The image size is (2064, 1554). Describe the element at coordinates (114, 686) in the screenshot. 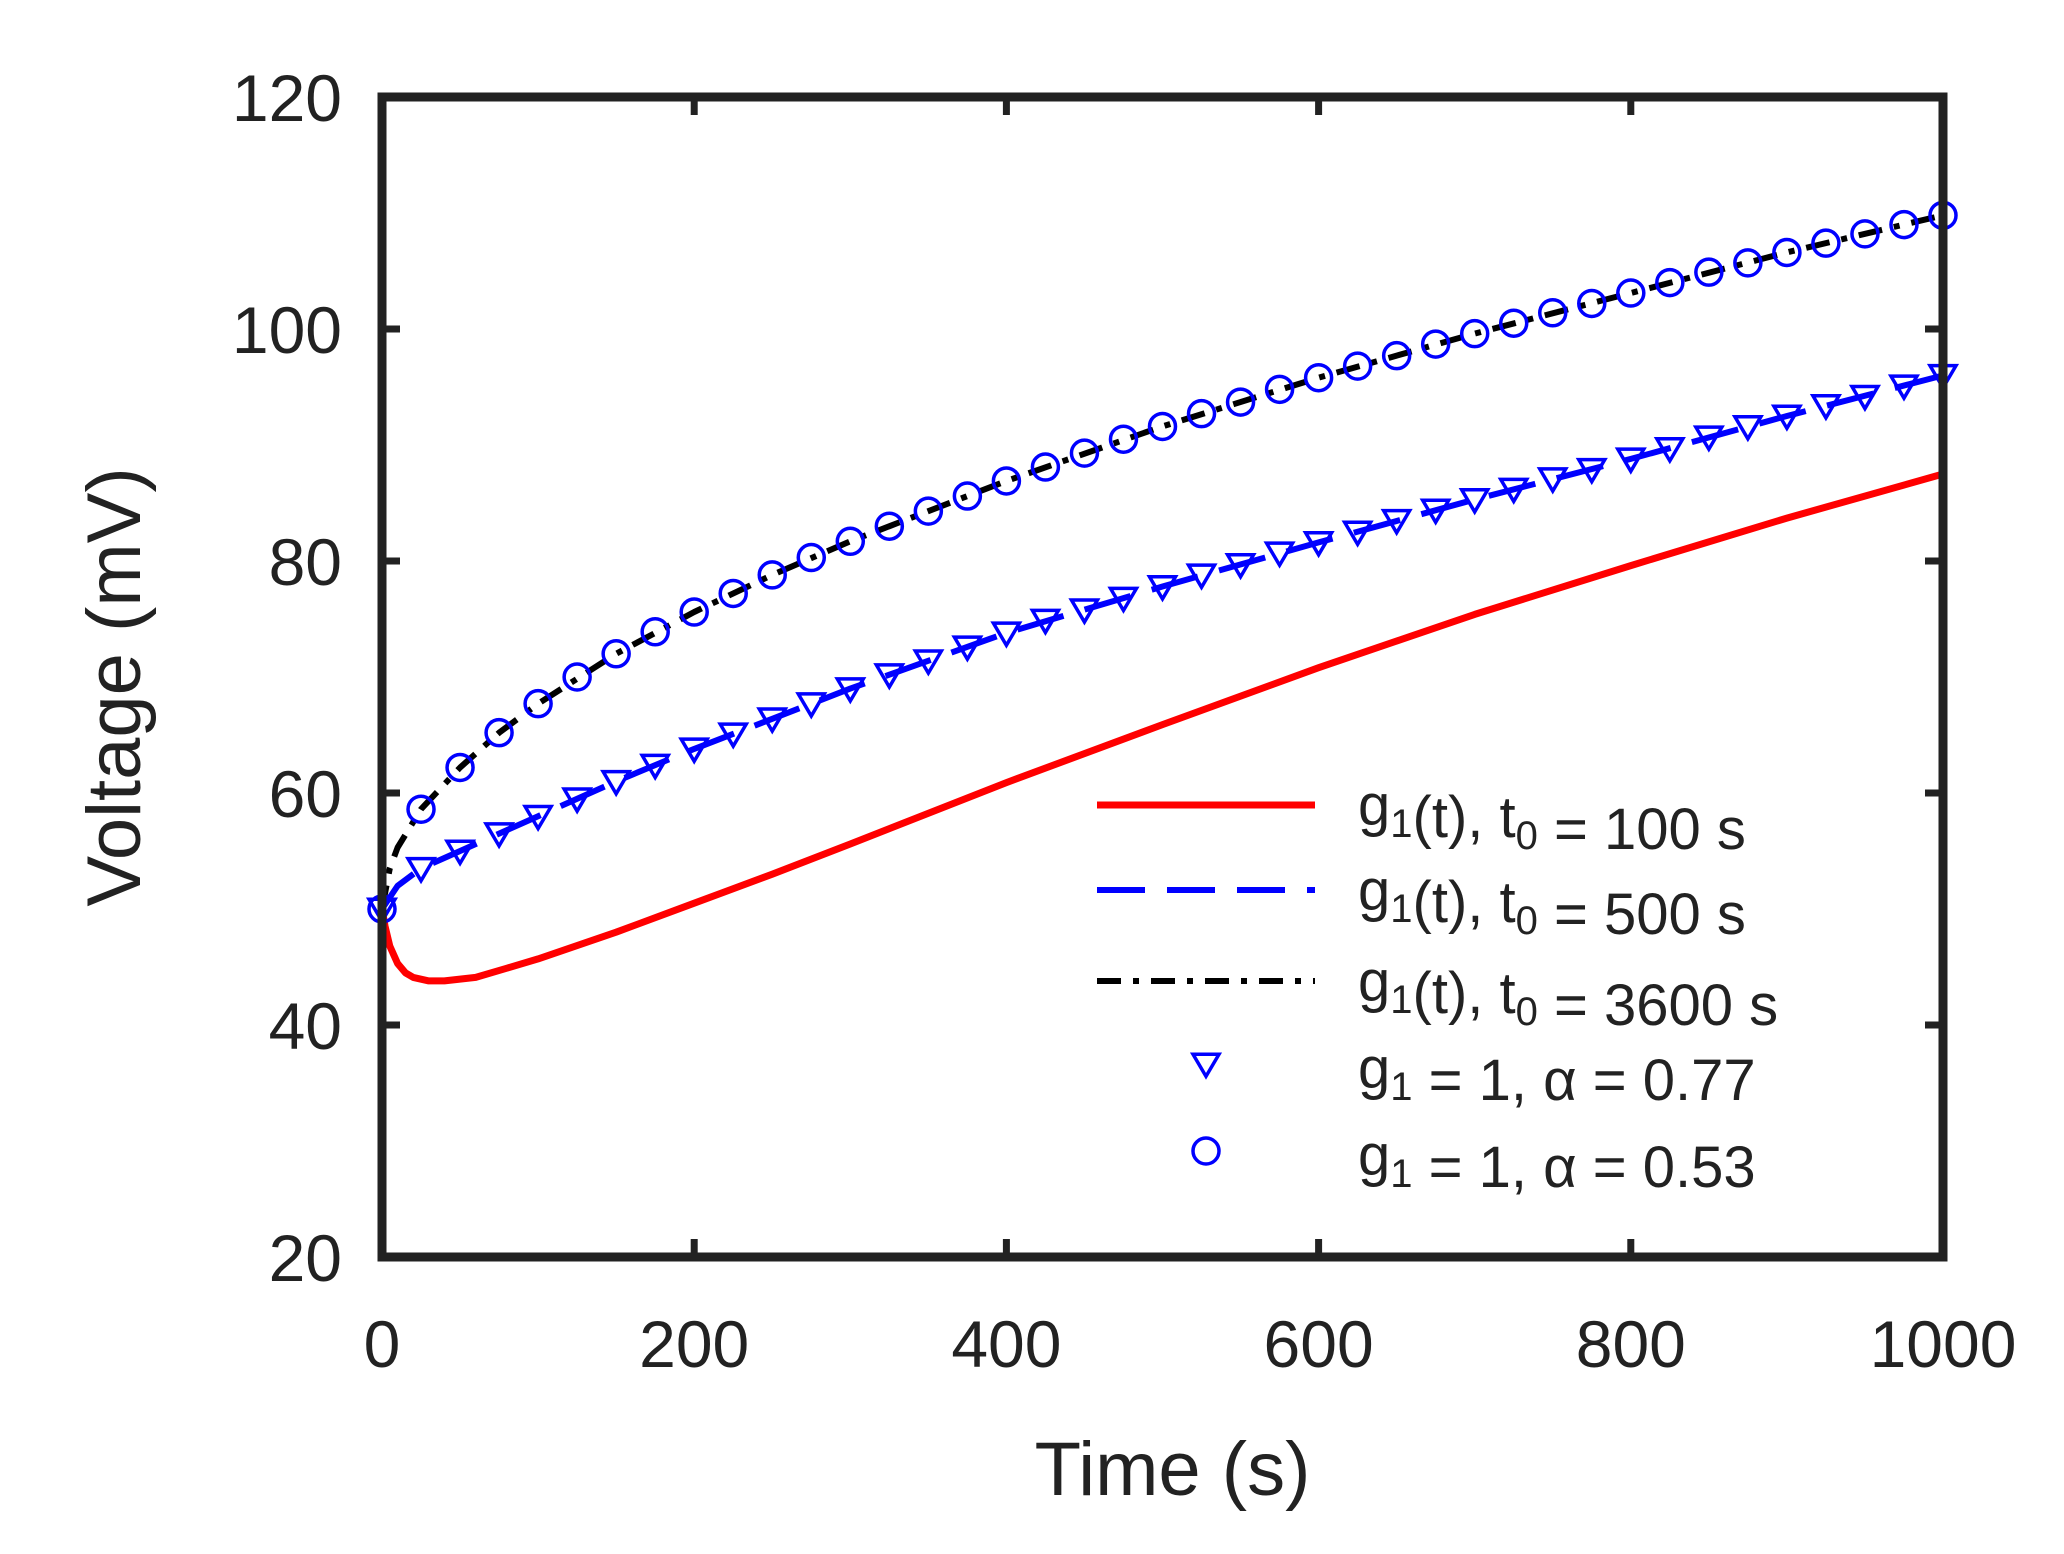

I see `y-axis-title: Voltage (mV)` at that location.